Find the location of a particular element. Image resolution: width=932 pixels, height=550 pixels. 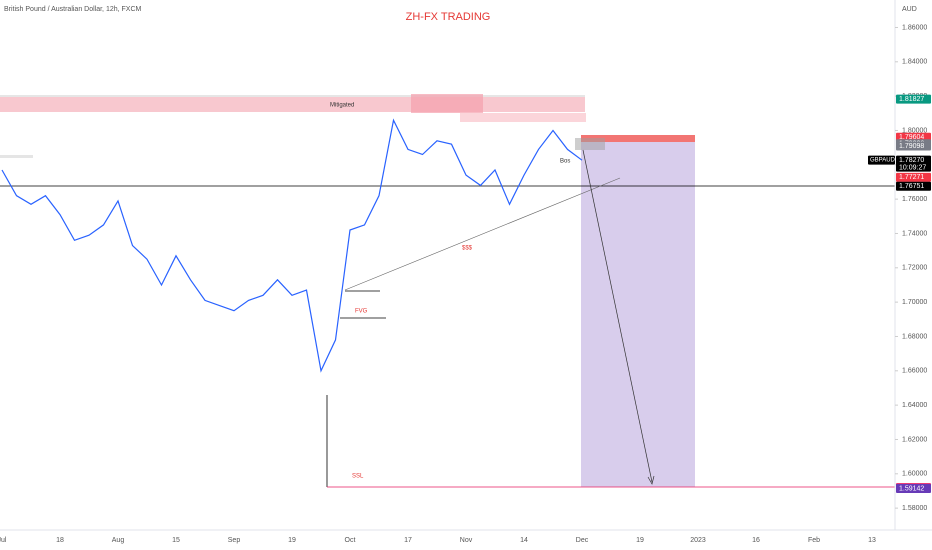

x-tick-label: 15 is located at coordinates (176, 540).